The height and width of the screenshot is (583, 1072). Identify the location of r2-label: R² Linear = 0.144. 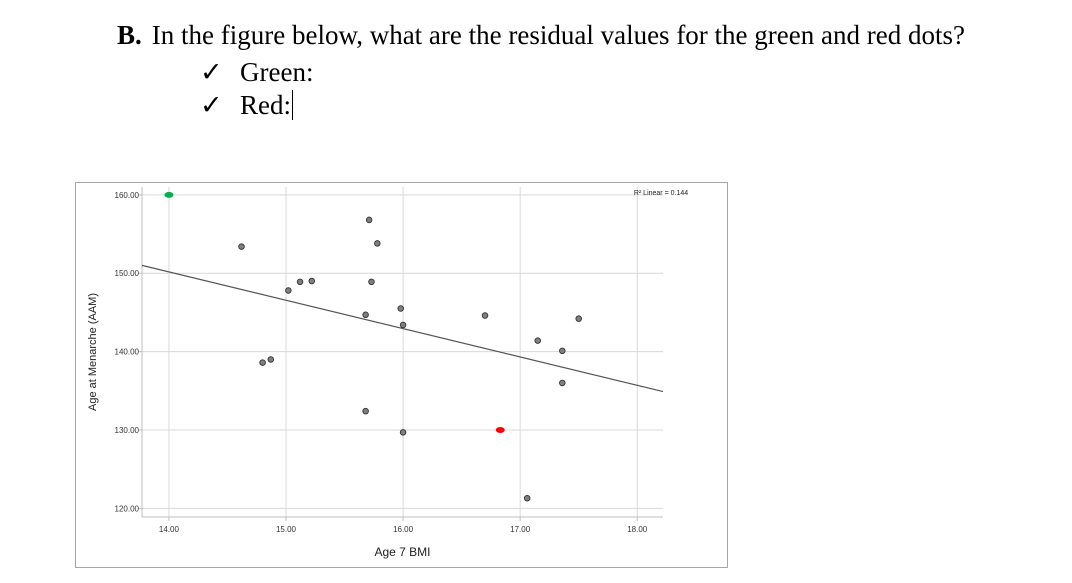
(661, 193).